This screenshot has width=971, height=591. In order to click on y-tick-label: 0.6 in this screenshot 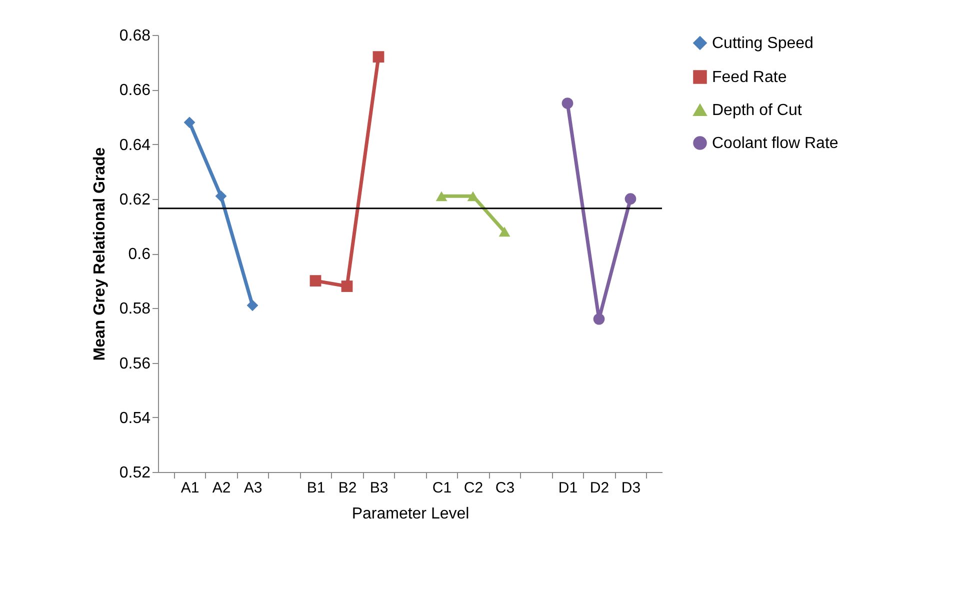, I will do `click(139, 254)`.